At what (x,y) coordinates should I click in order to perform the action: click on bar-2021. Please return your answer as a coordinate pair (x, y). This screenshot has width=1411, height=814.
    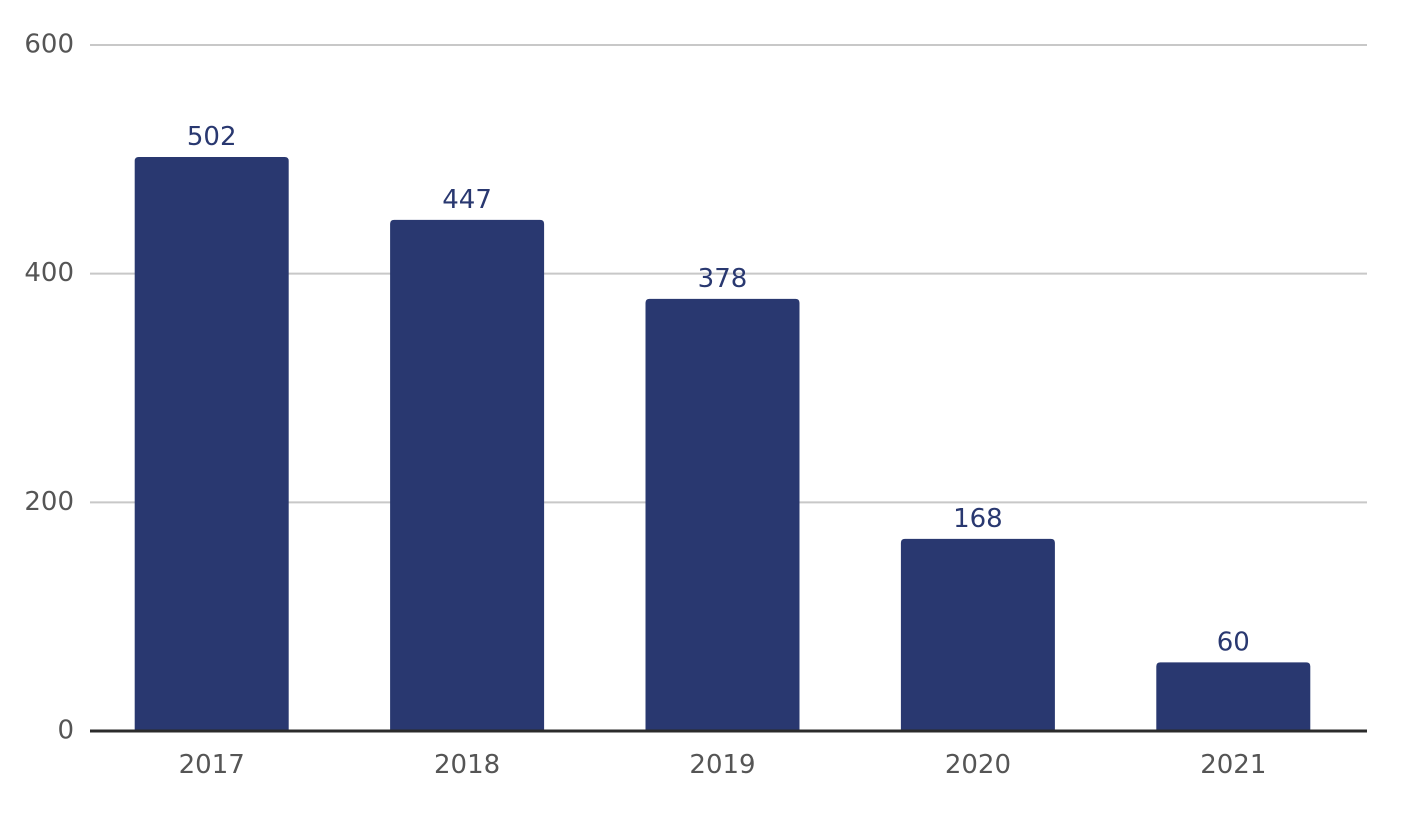
    Looking at the image, I should click on (1233, 696).